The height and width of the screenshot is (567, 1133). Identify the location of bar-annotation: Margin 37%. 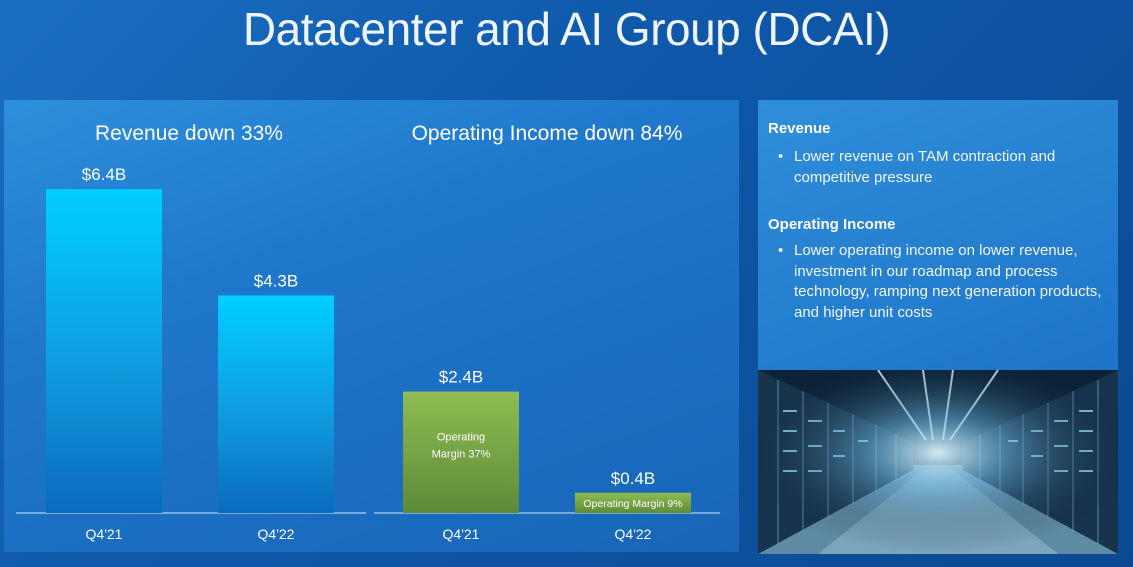
(461, 454).